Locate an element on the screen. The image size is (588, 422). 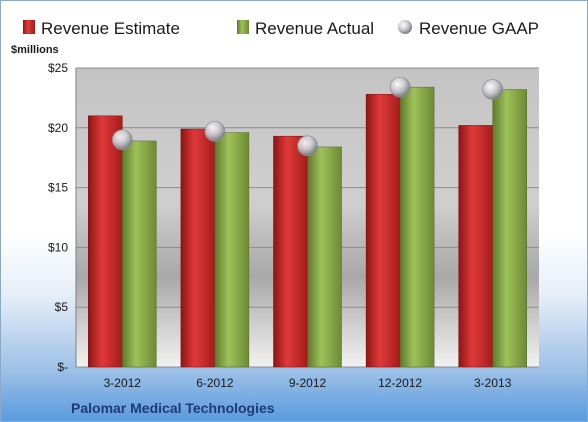
legend-swatch-estimate is located at coordinates (29, 27).